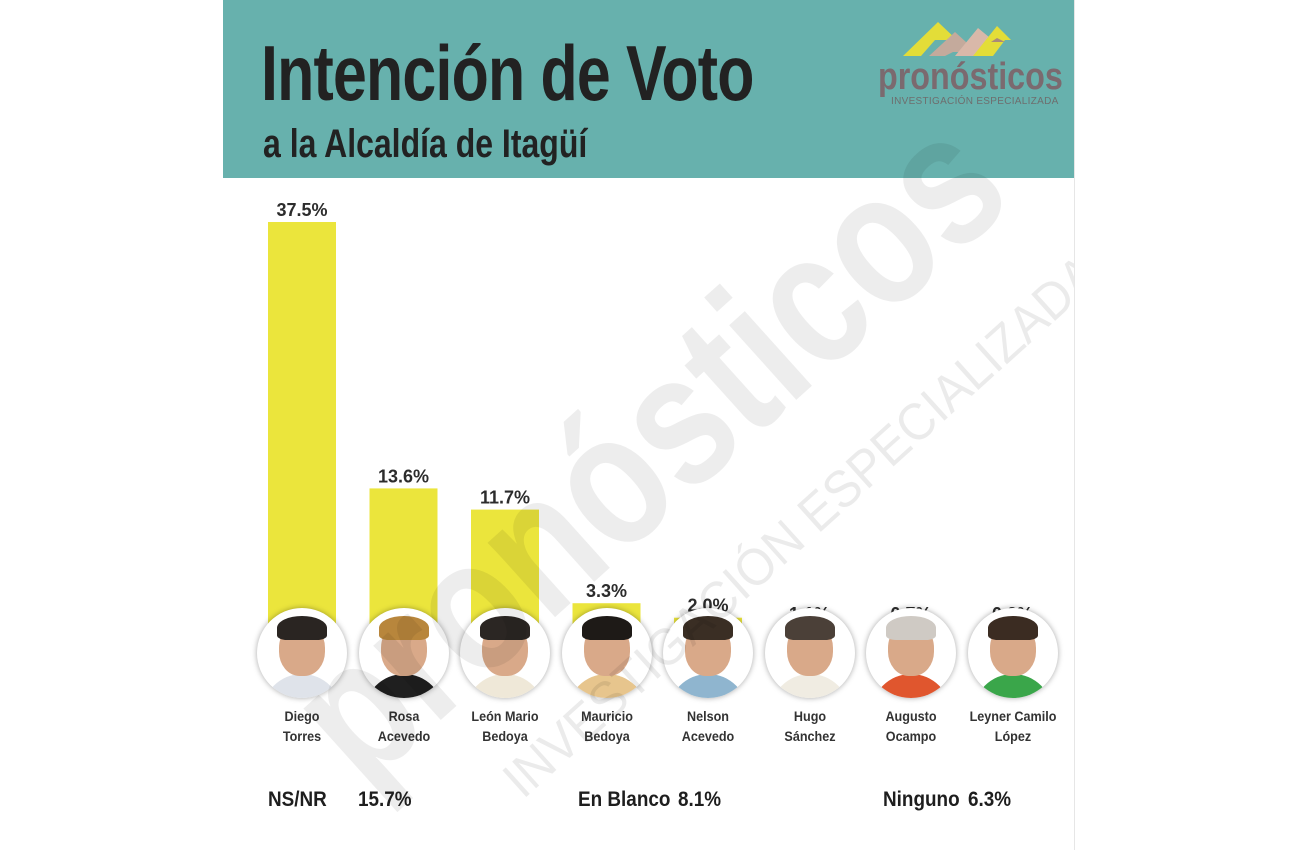  What do you see at coordinates (297, 799) in the screenshot?
I see `nsnr-label: NS/NR` at bounding box center [297, 799].